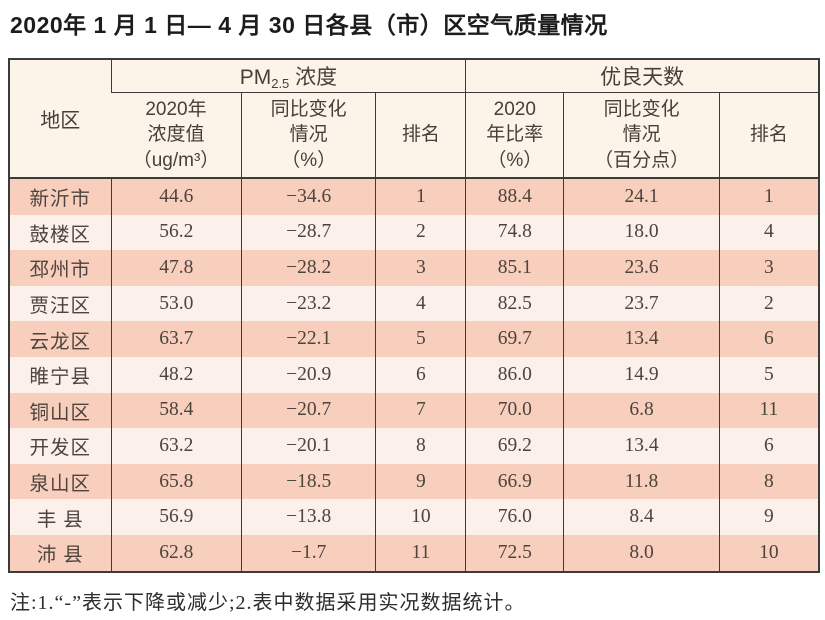  I want to click on pm-value-cell: 56.9, so click(176, 517).